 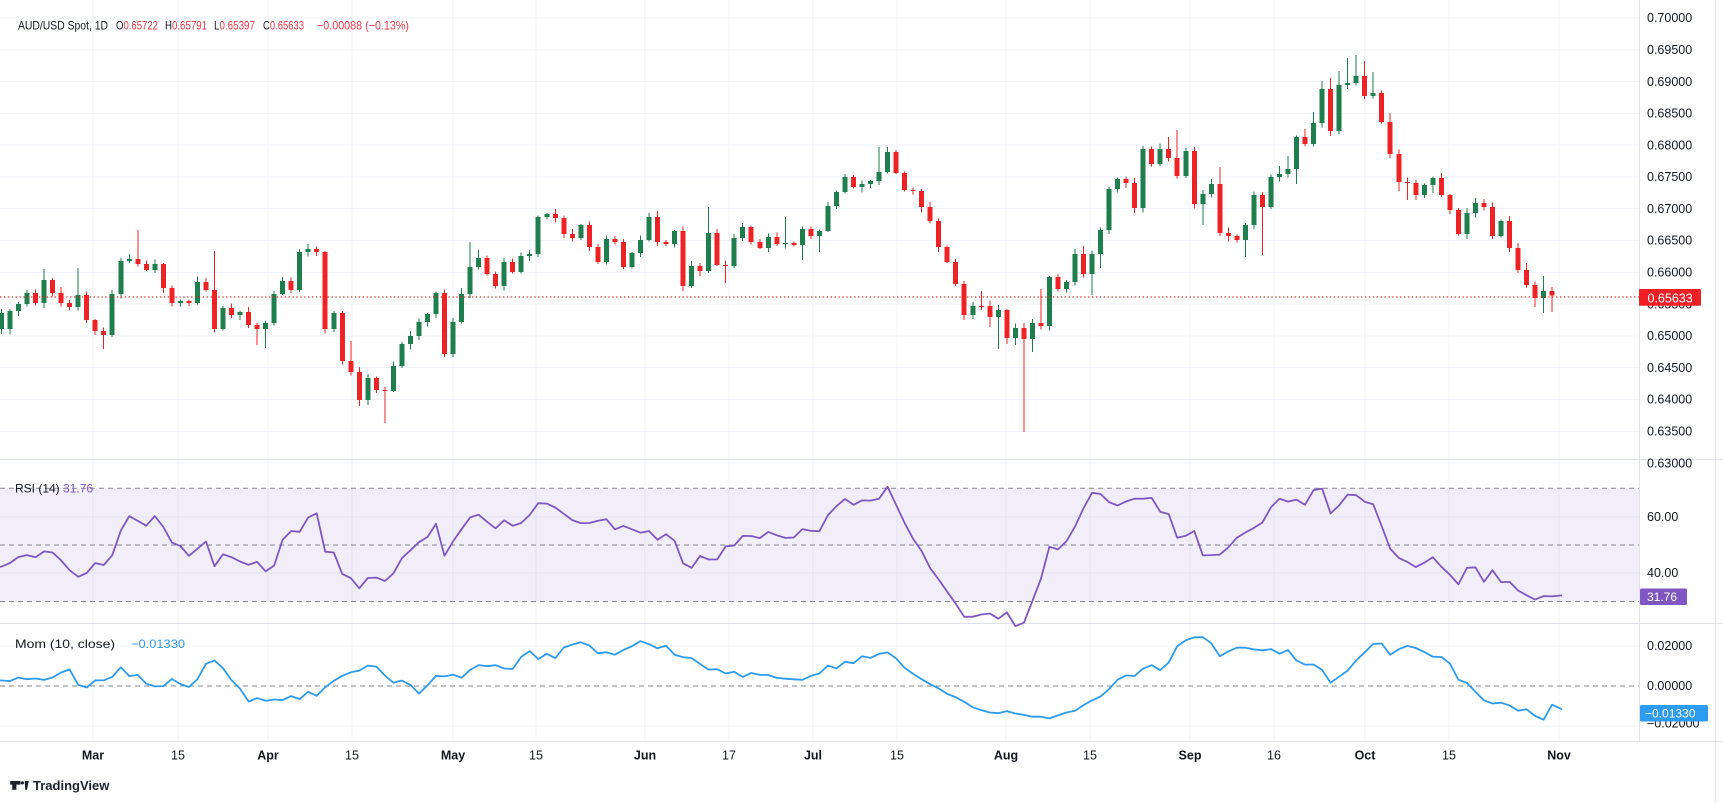 I want to click on svg-text: 0.69000, so click(x=1669, y=82).